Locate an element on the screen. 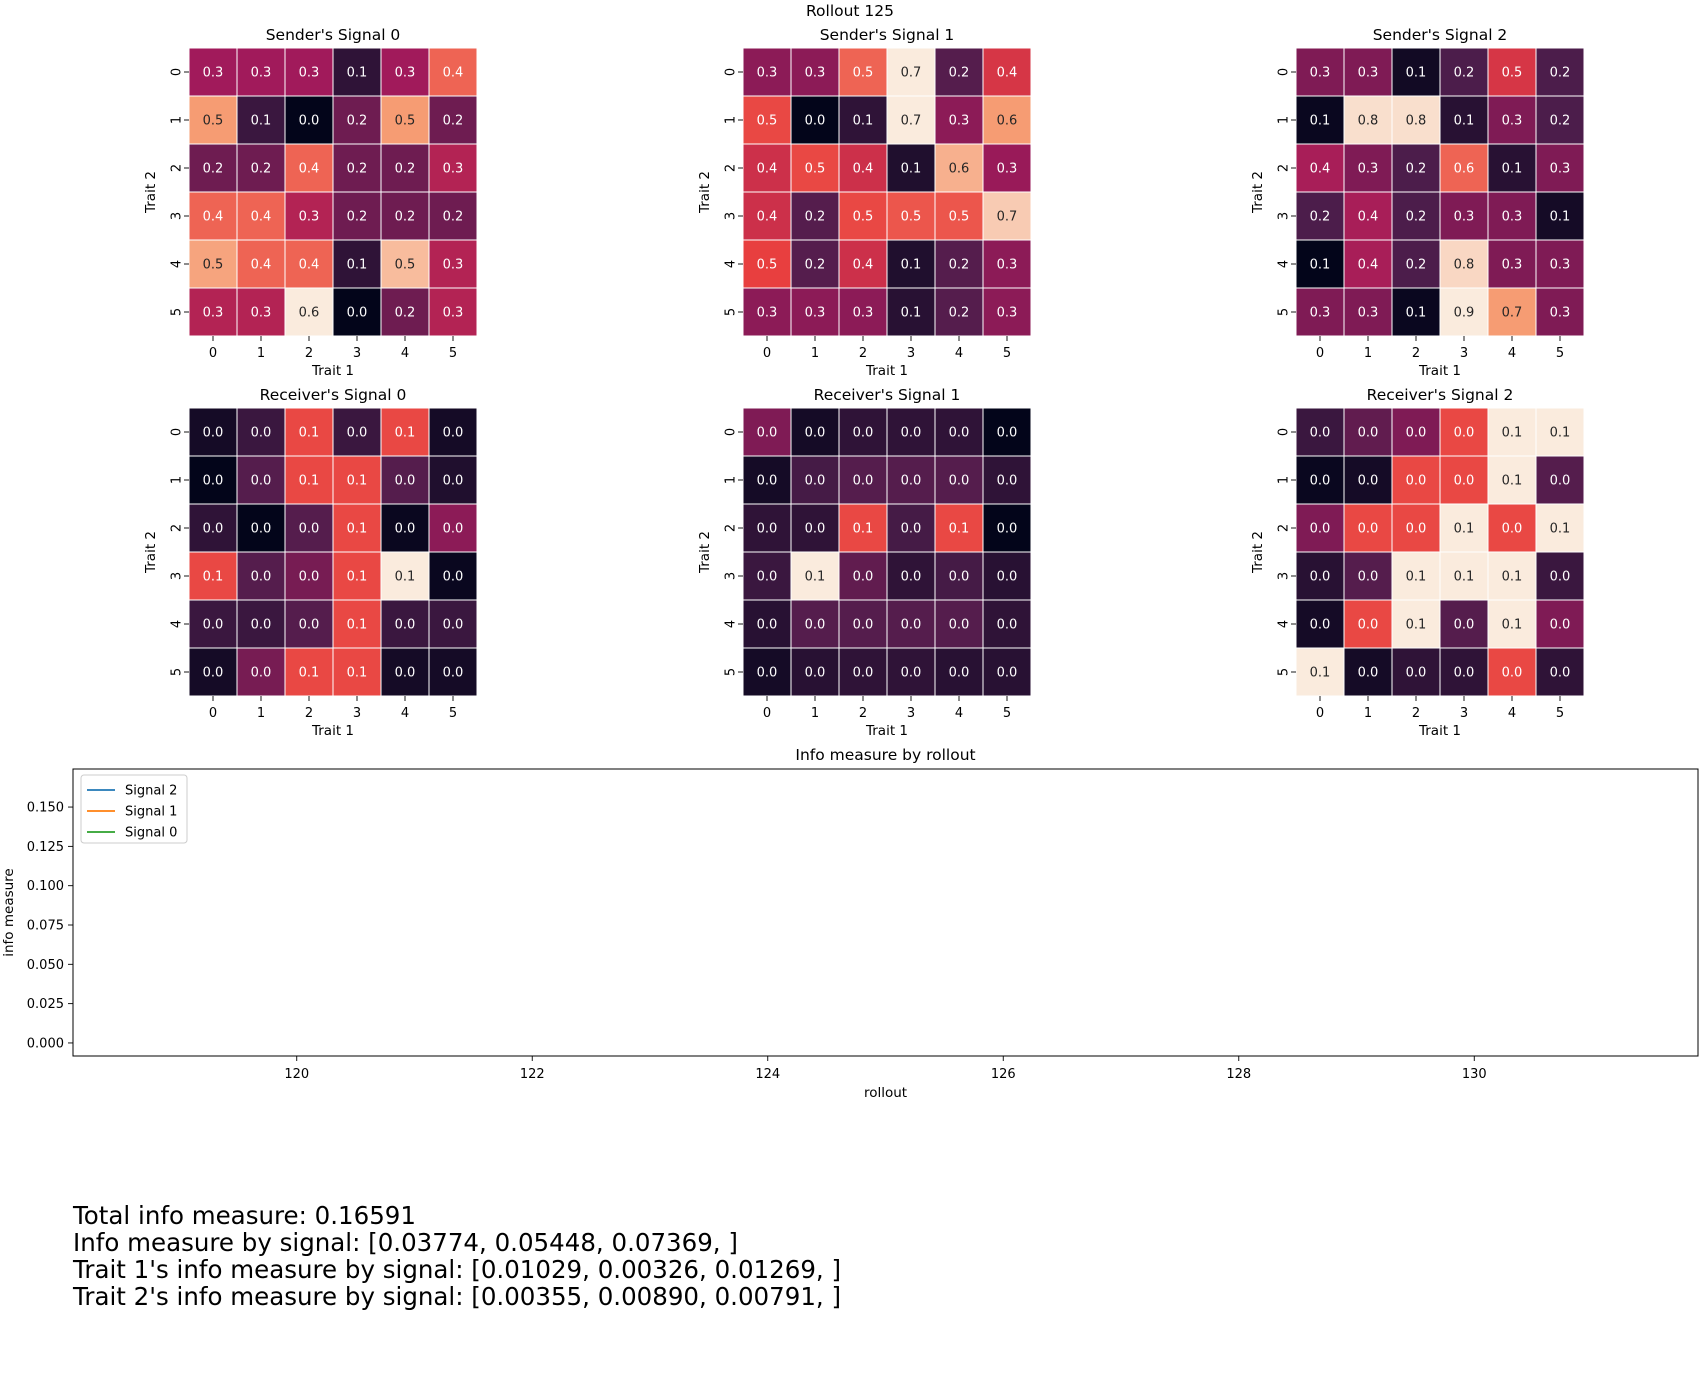 This screenshot has height=1400, width=1700. x-tick-label: 2 is located at coordinates (1416, 353).